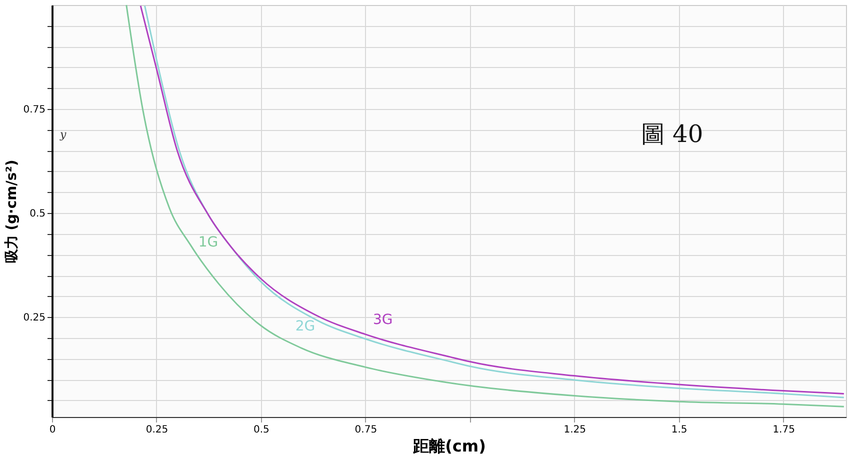  I want to click on y-axis-title: 吸力 (g·cm/s²), so click(12, 212).